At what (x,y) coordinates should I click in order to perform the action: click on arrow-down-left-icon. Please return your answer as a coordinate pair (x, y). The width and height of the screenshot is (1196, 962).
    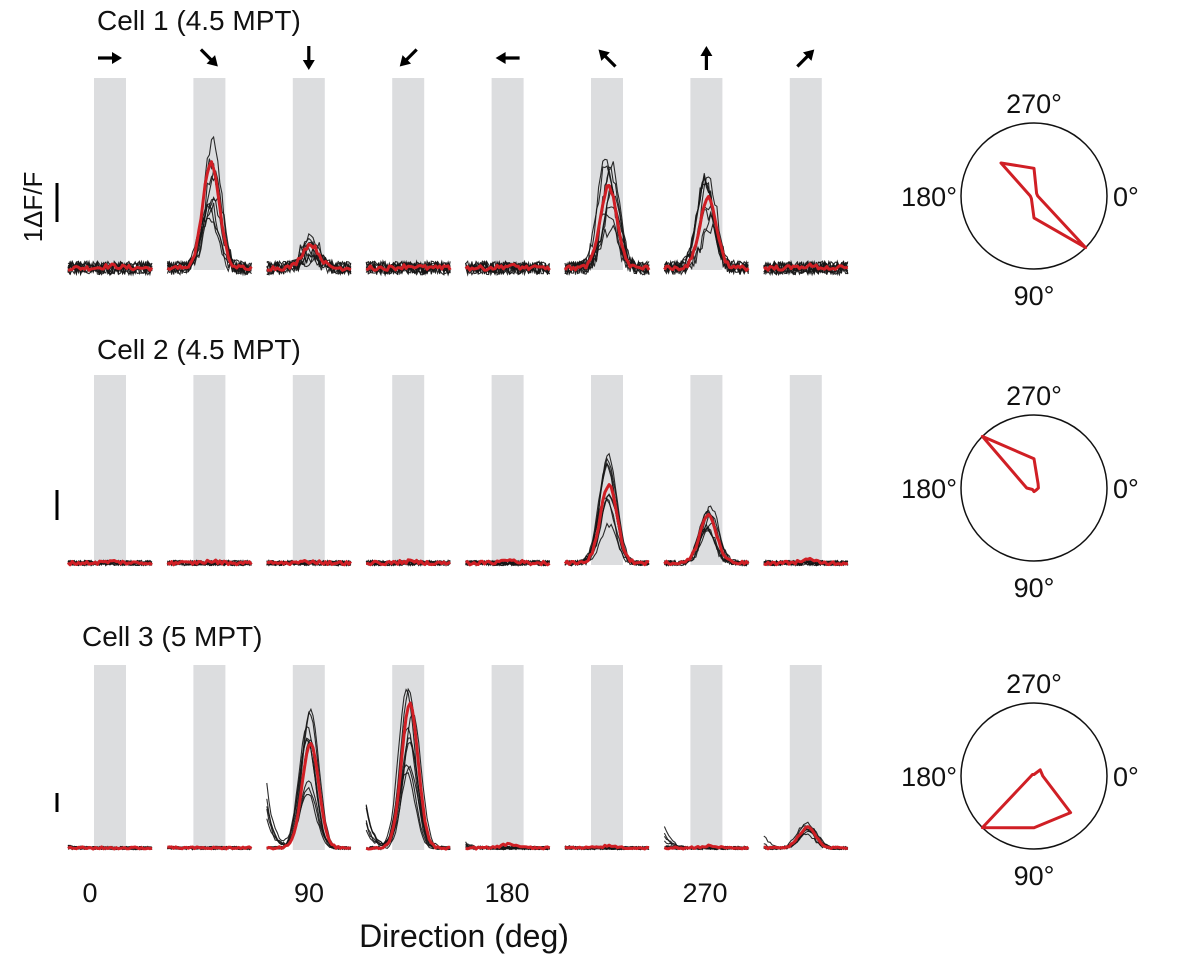
    Looking at the image, I should click on (408, 57).